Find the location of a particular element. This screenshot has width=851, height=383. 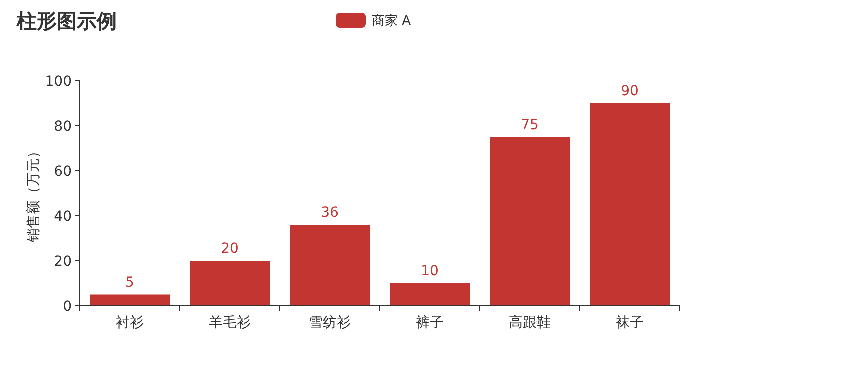

x-tick-label: 高跟鞋 is located at coordinates (530, 323).